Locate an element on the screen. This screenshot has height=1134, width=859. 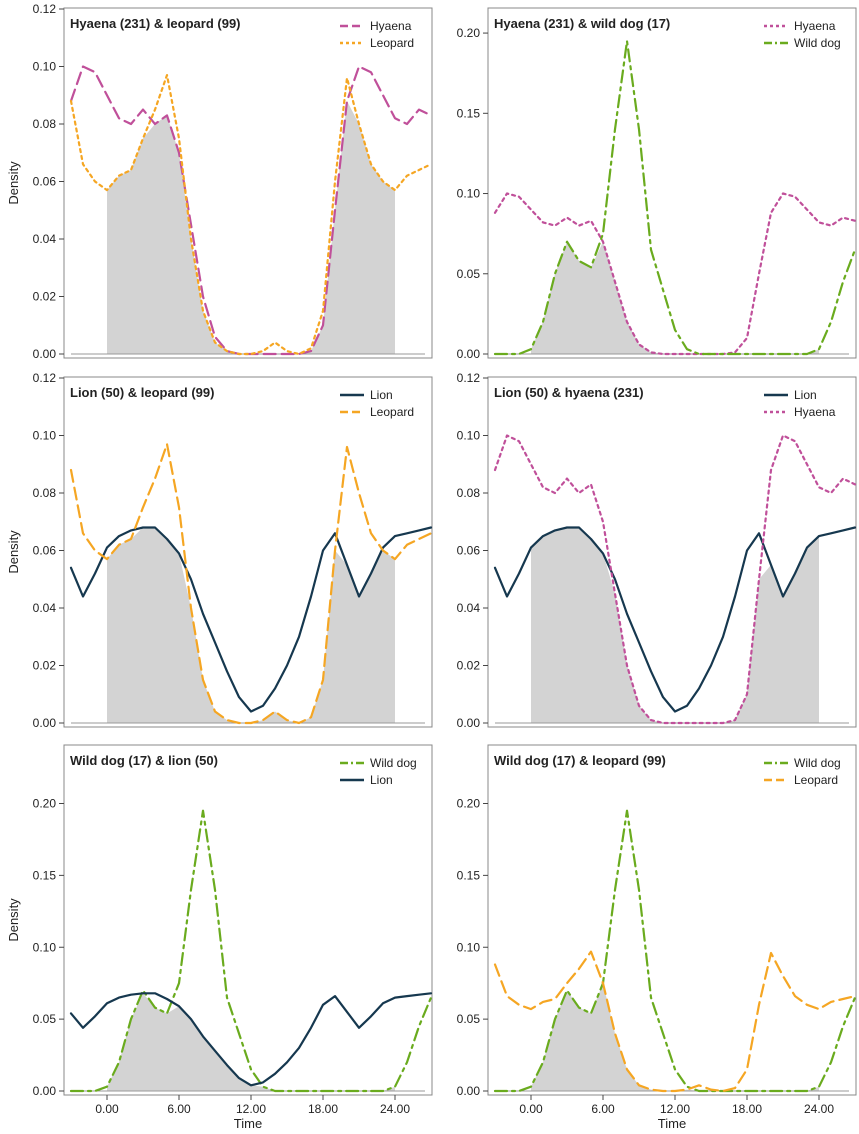
panel-title: Hyaena (231) & wild dog (17) is located at coordinates (582, 23).